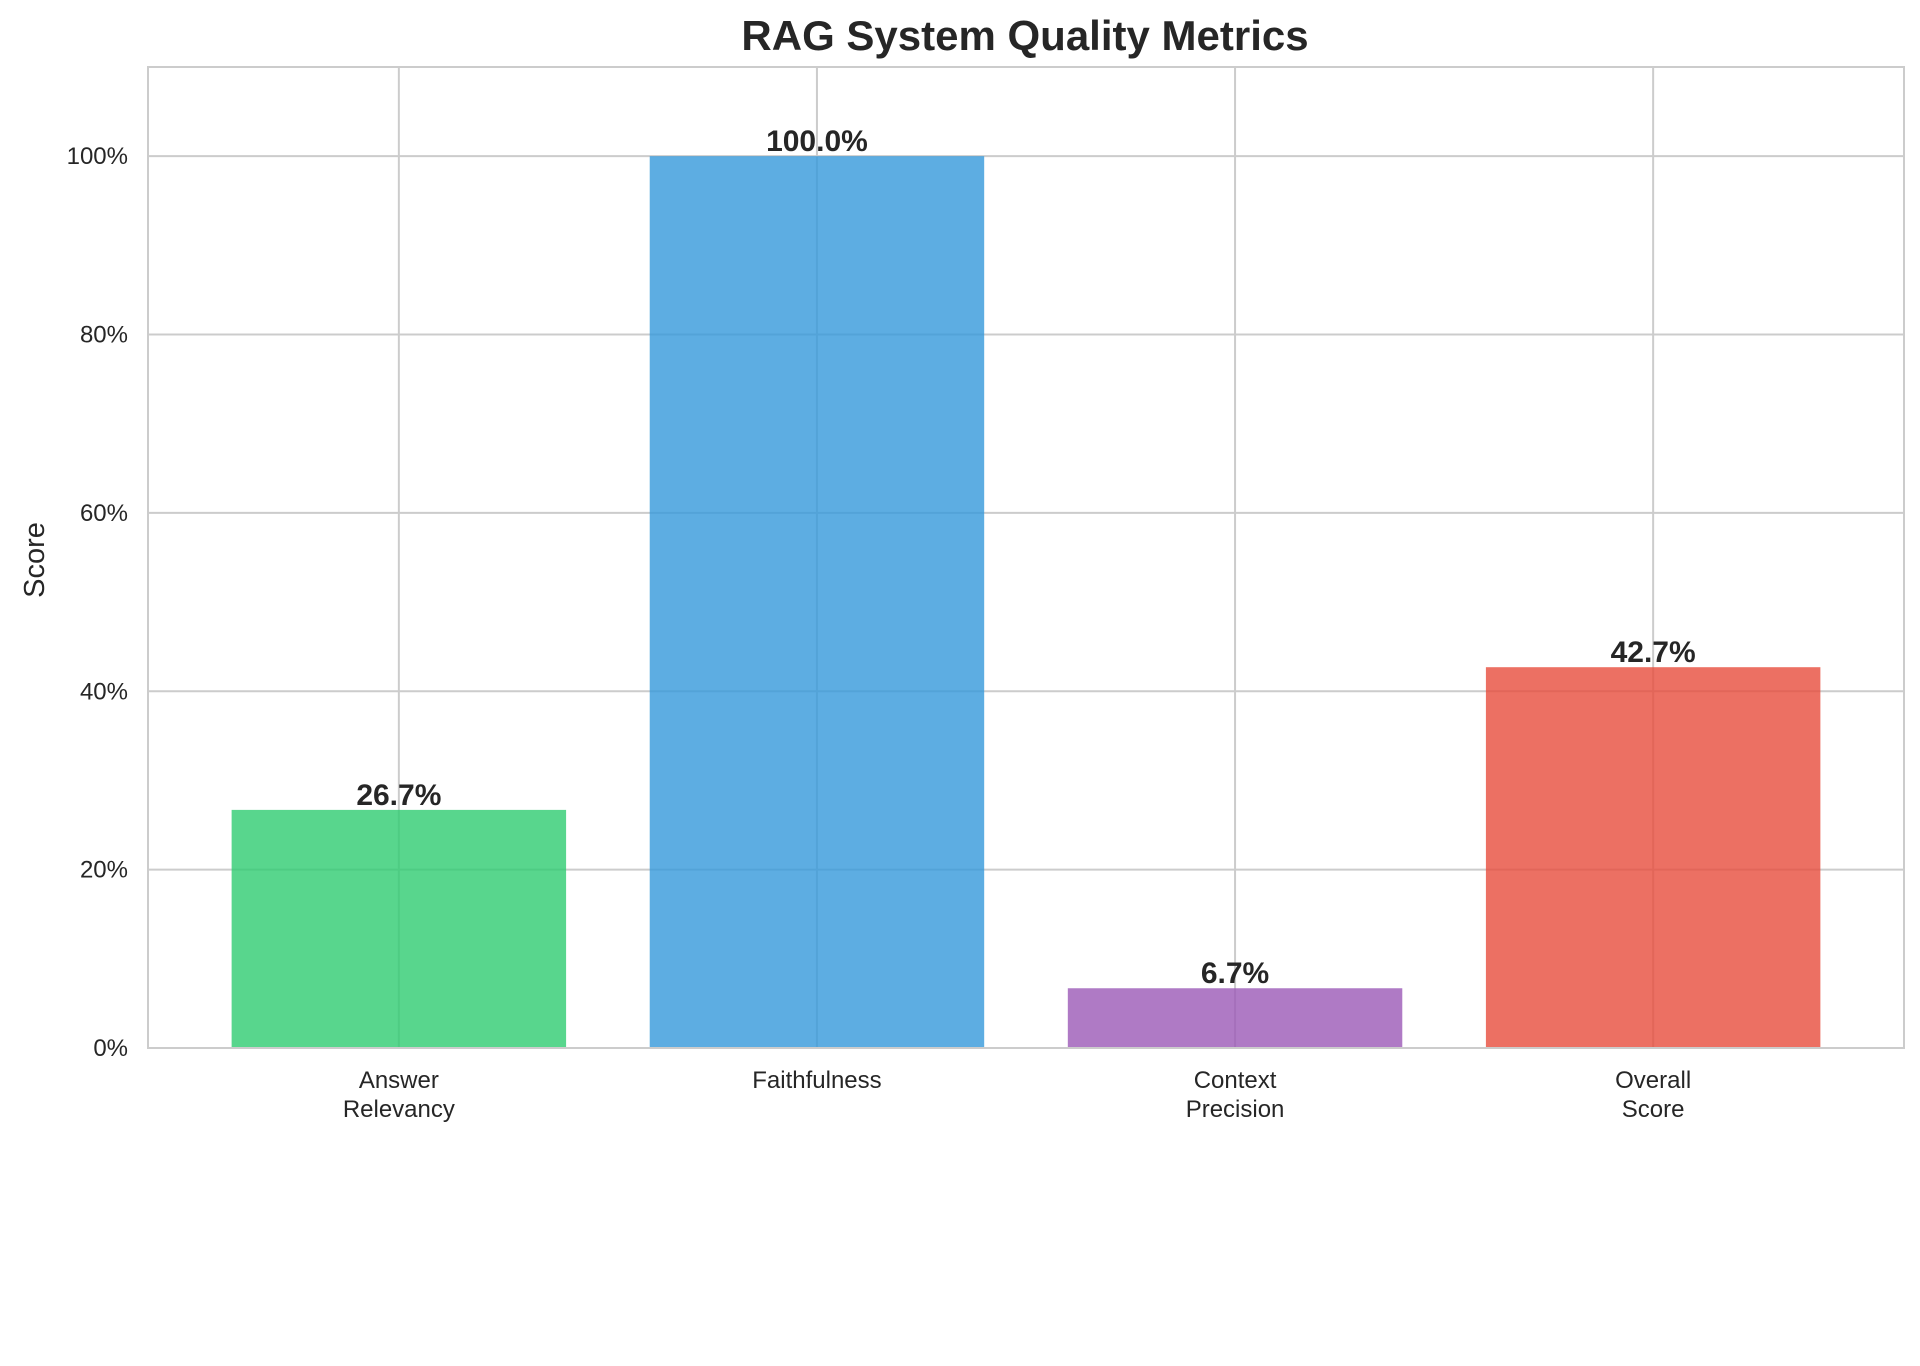 Image resolution: width=1920 pixels, height=1366 pixels. Describe the element at coordinates (97, 156) in the screenshot. I see `y-tick-label: 100%` at that location.